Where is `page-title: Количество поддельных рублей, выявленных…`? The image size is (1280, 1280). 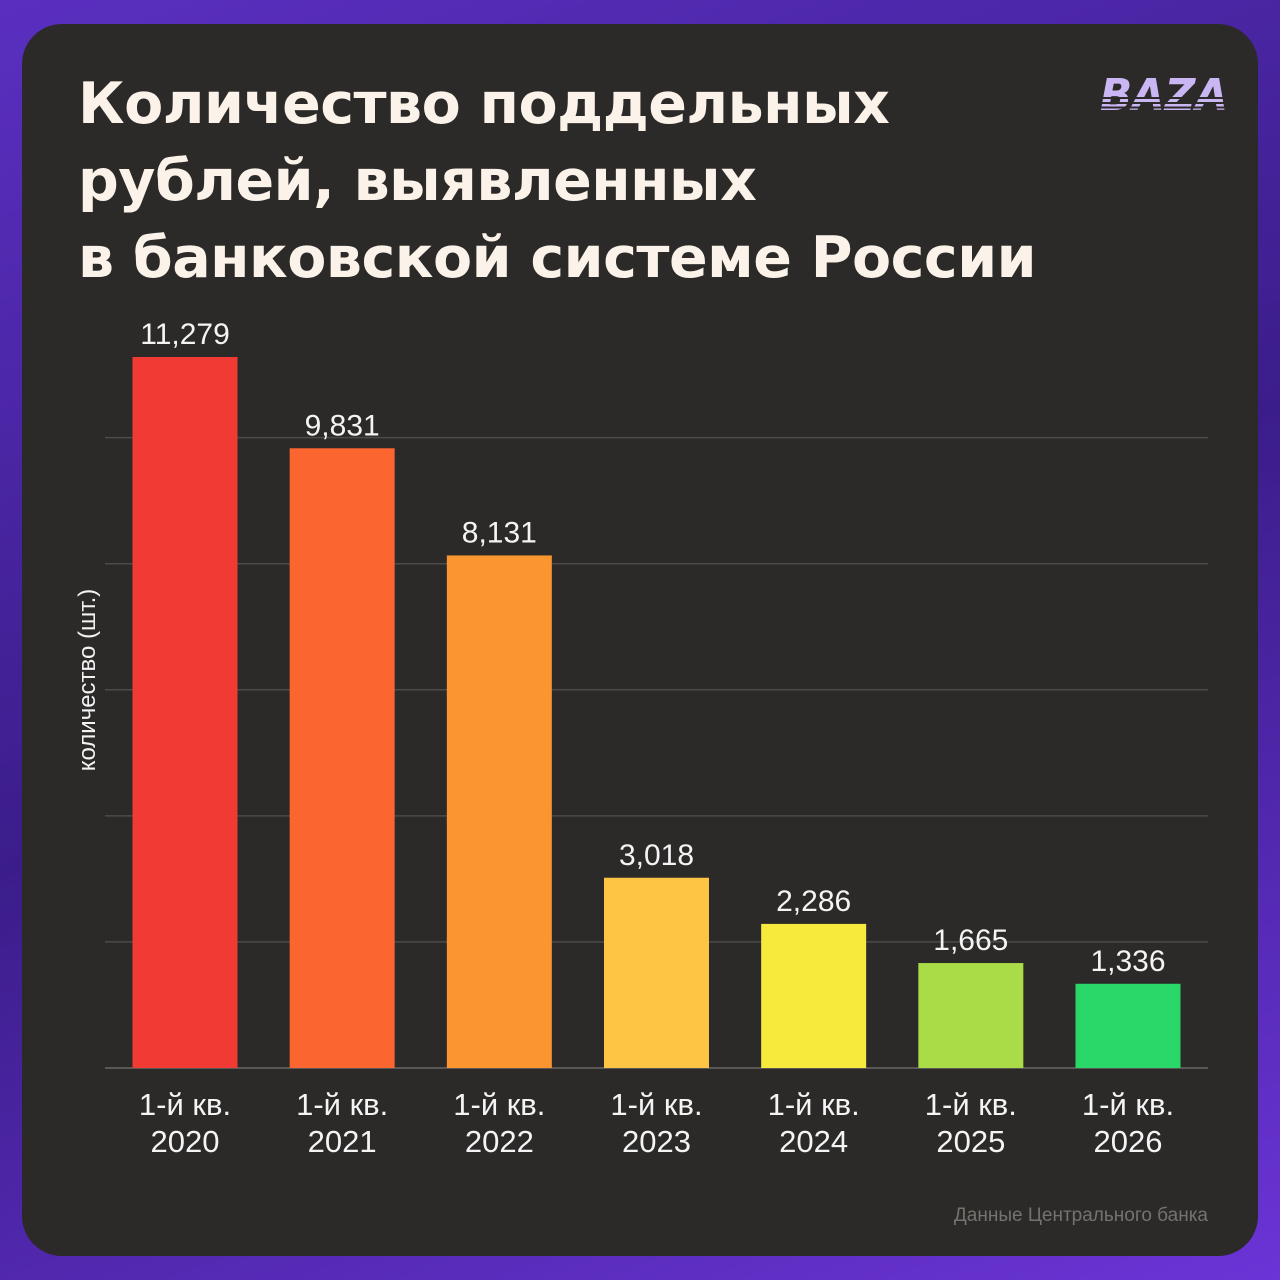 page-title: Количество поддельных рублей, выявленных… is located at coordinates (557, 181).